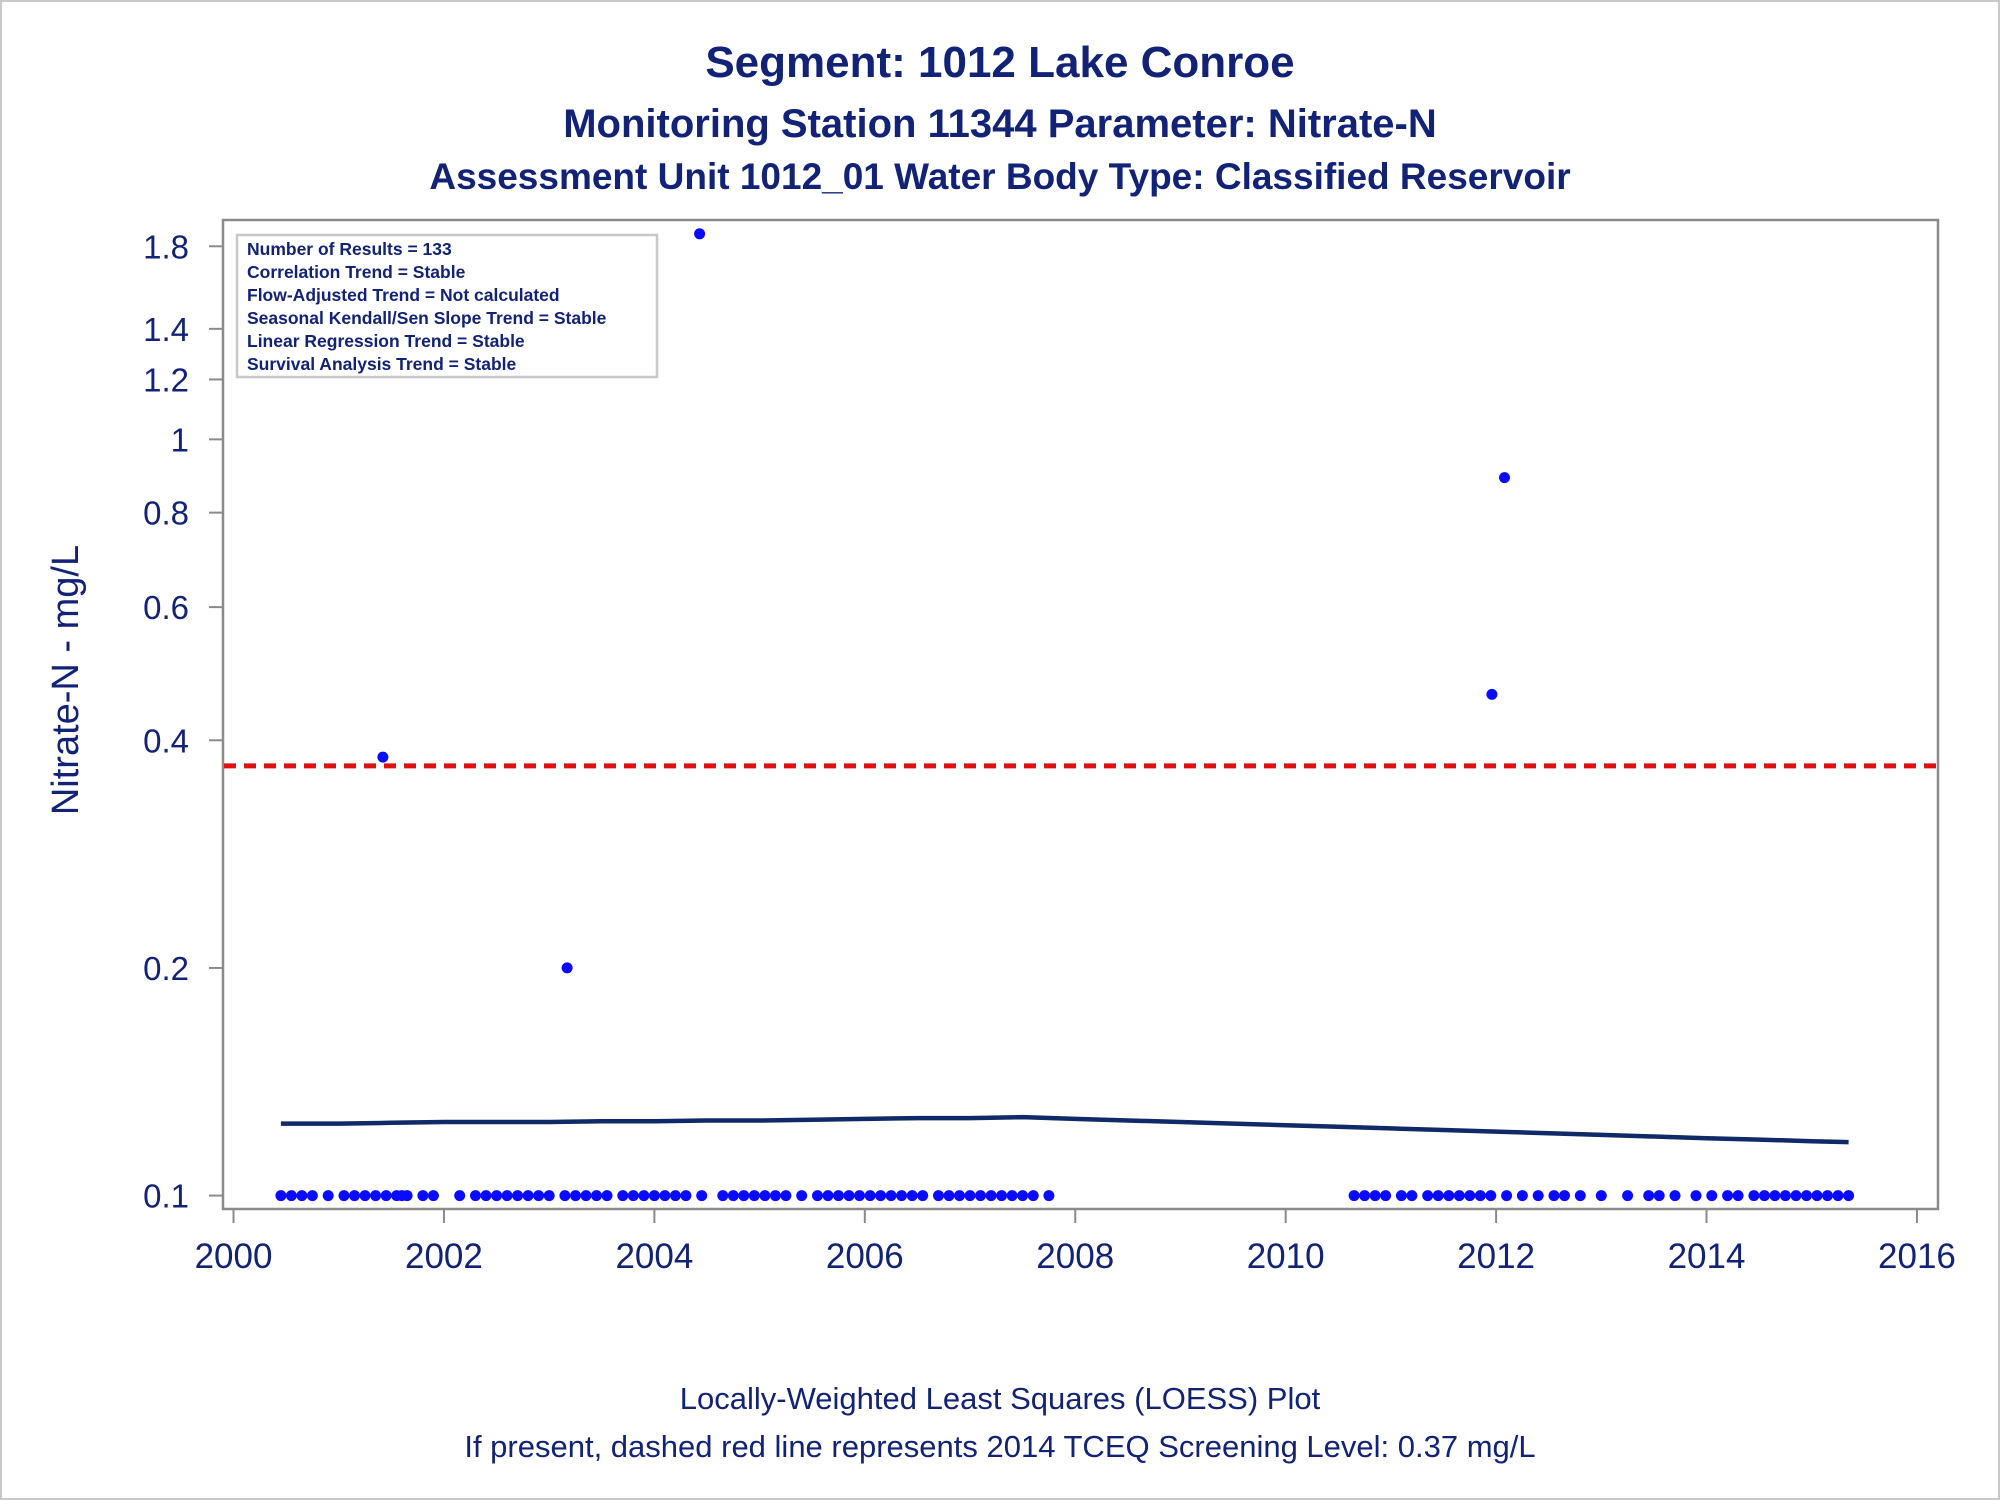  What do you see at coordinates (1496, 1256) in the screenshot?
I see `x-tick-label: 2012` at bounding box center [1496, 1256].